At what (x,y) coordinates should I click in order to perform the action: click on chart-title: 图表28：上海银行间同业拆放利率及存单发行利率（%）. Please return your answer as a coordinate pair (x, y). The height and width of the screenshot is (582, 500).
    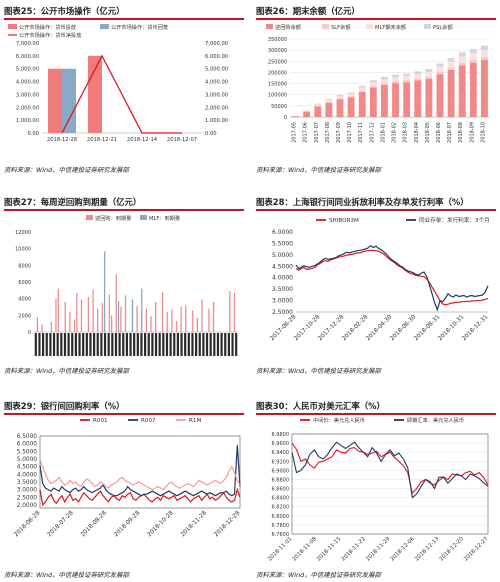
    Looking at the image, I should click on (362, 202).